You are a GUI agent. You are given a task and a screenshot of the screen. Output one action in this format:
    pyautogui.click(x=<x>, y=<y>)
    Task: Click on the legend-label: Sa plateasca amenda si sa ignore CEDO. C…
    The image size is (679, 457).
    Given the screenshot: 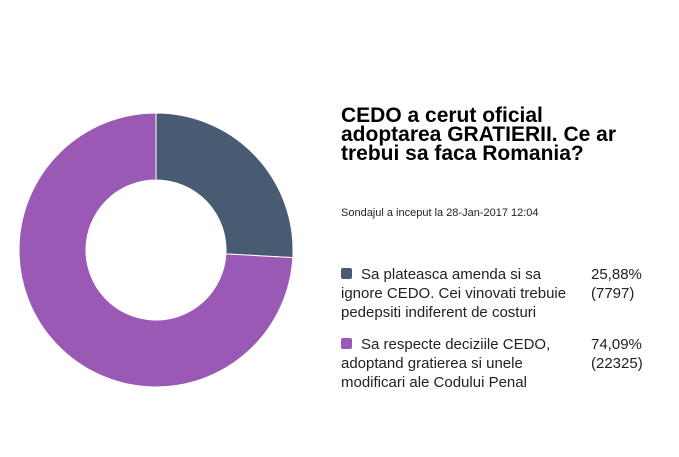 What is the action you would take?
    pyautogui.click(x=454, y=293)
    